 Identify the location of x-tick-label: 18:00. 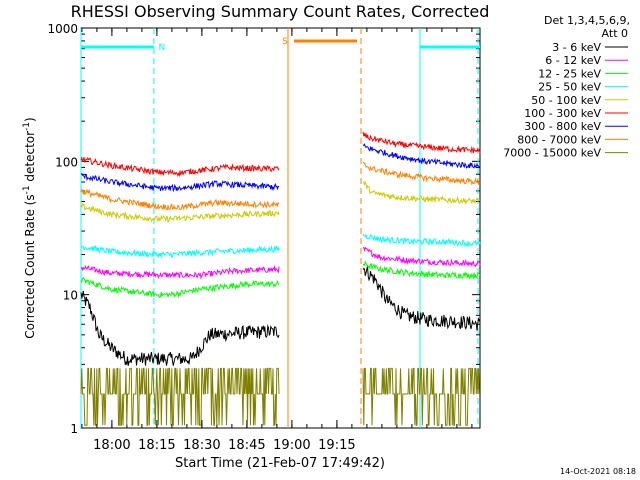
(111, 445).